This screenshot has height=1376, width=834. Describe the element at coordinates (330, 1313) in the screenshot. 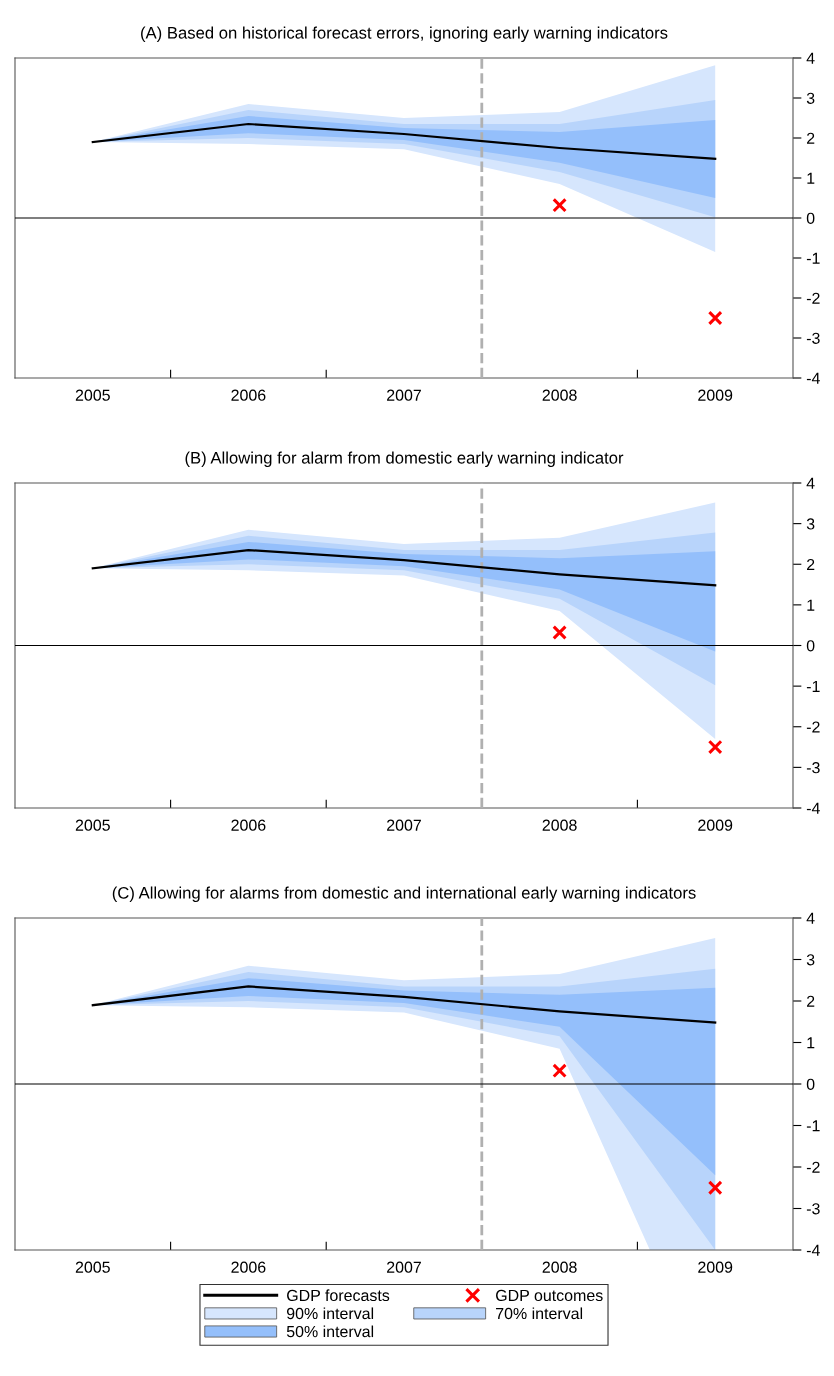

I see `legend-label: 90% interval` at that location.